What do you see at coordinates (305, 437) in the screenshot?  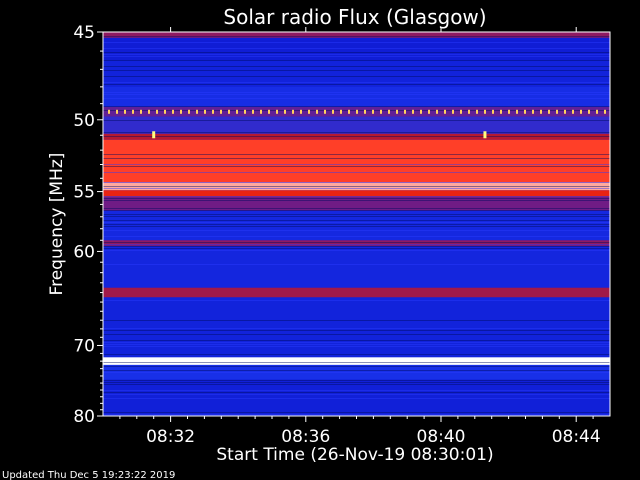 I see `x-tick-label: 08:36` at bounding box center [305, 437].